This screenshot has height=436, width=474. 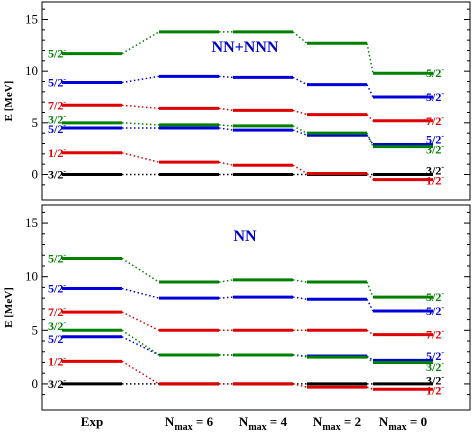 What do you see at coordinates (403, 423) in the screenshot?
I see `x-category-label: Nmax = 0` at bounding box center [403, 423].